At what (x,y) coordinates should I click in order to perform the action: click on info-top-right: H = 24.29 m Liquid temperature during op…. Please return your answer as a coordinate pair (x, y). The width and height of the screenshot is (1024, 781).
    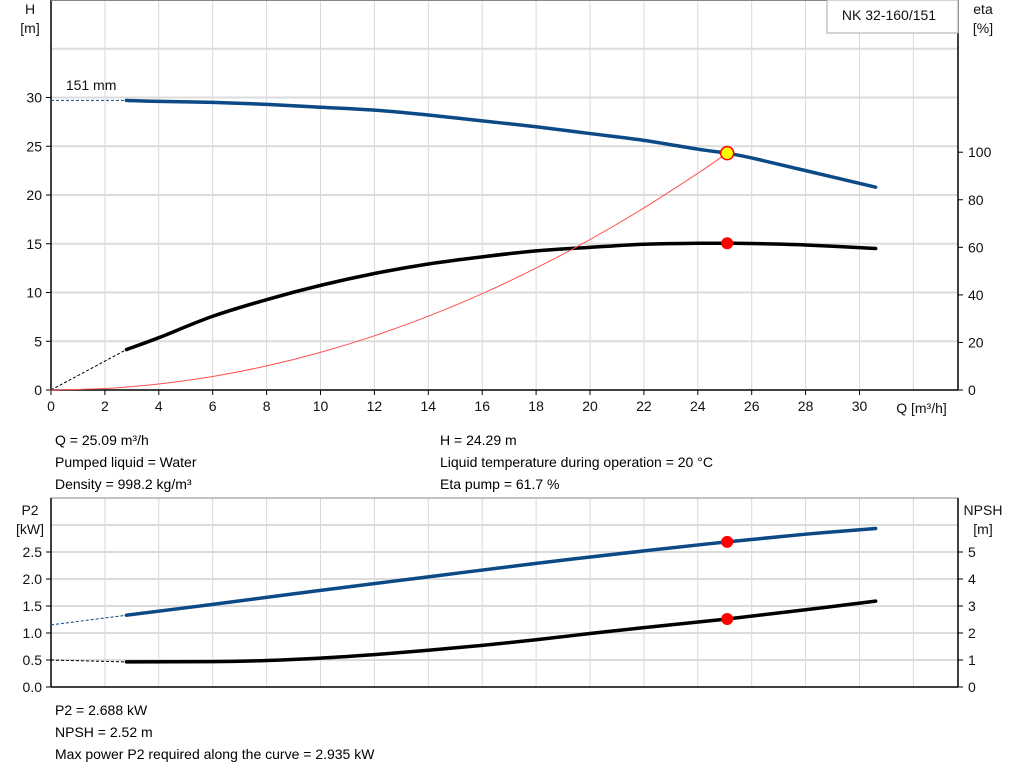
    Looking at the image, I should click on (576, 462).